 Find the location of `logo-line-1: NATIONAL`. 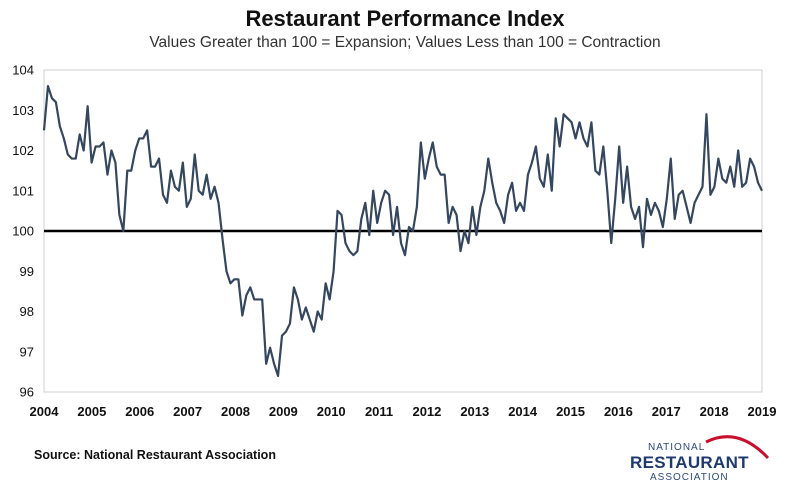

logo-line-1: NATIONAL is located at coordinates (677, 447).